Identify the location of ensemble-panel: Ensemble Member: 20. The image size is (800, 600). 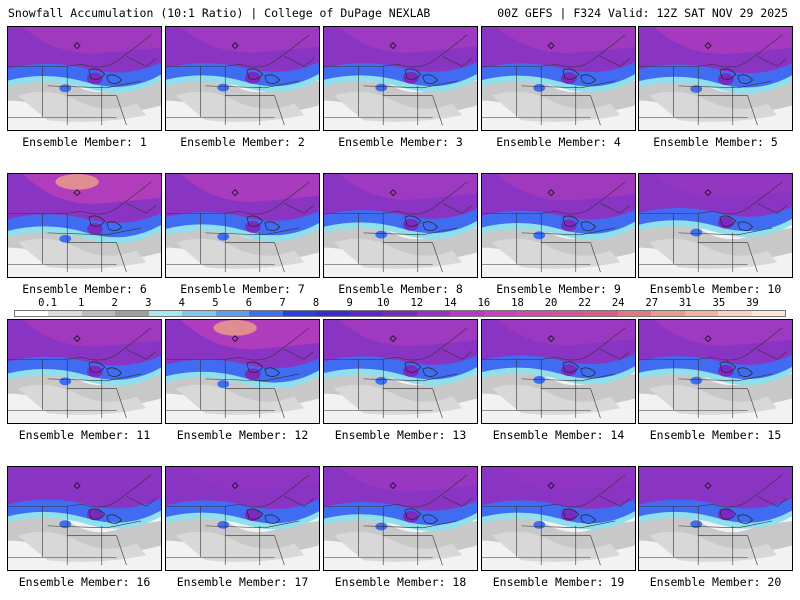
(715, 527).